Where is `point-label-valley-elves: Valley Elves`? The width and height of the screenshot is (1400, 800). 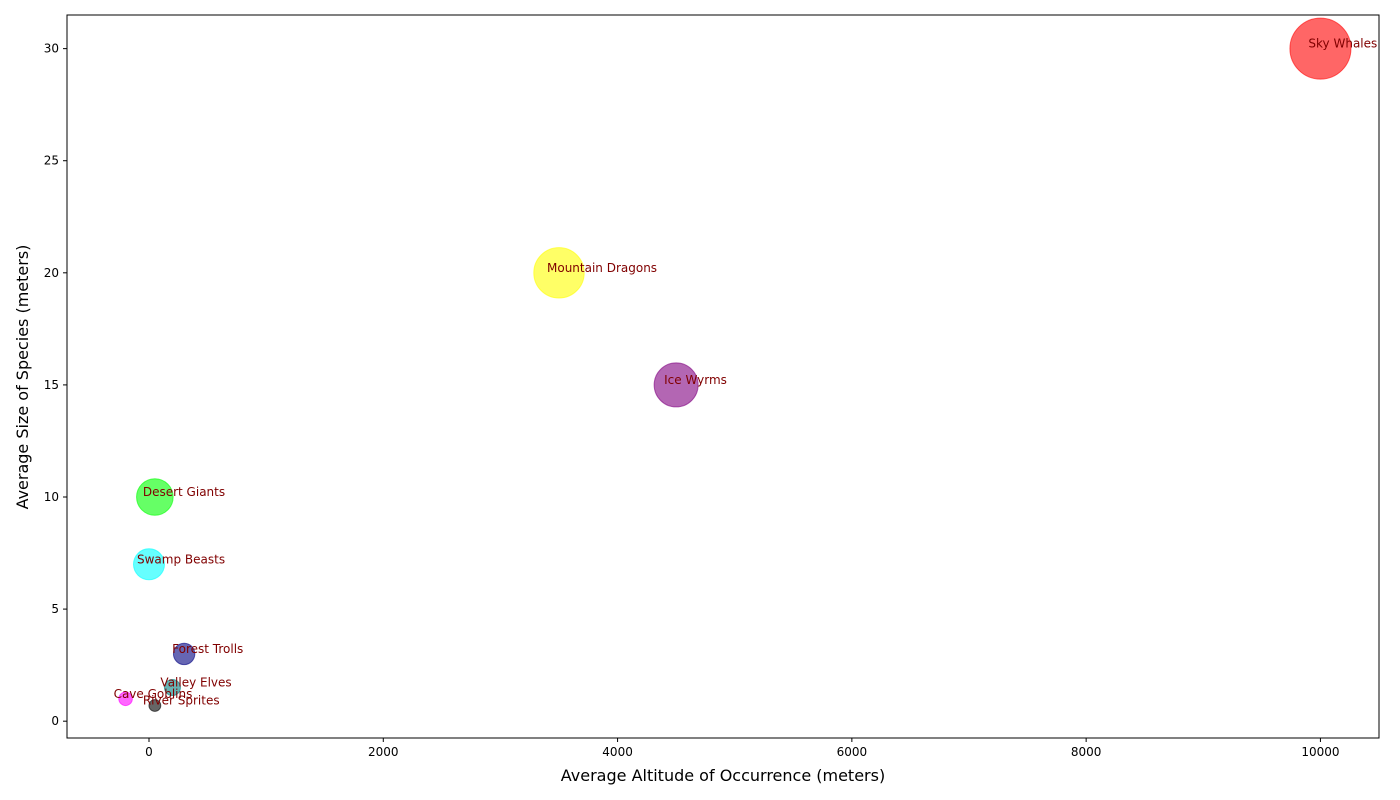
point-label-valley-elves: Valley Elves is located at coordinates (195, 683).